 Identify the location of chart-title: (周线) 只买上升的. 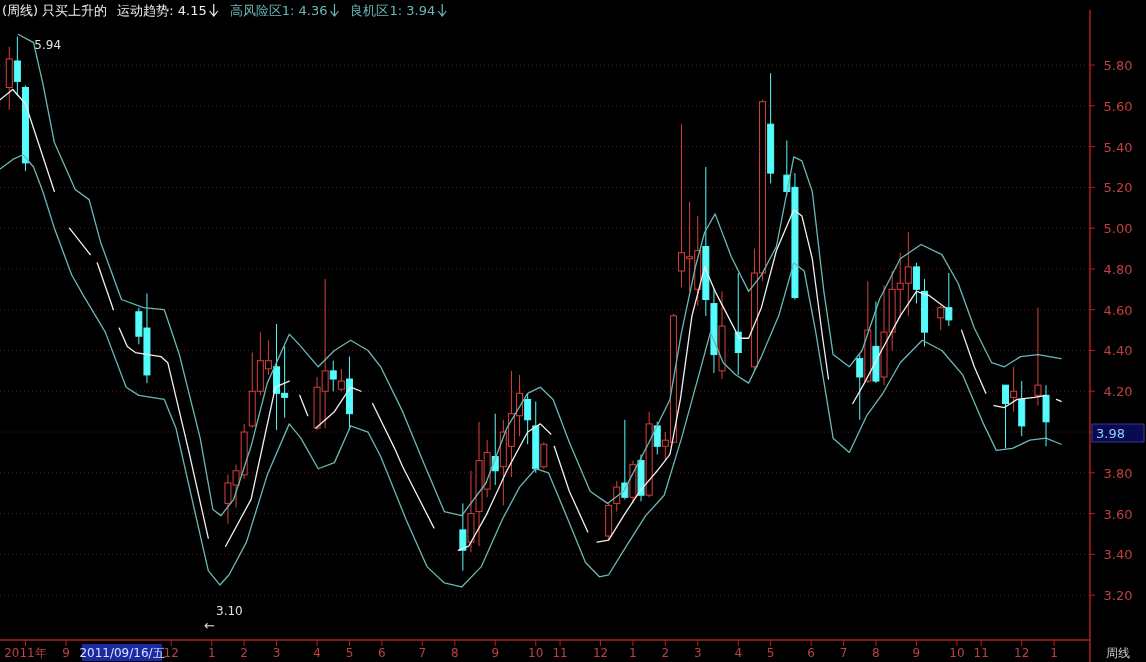
(55, 10).